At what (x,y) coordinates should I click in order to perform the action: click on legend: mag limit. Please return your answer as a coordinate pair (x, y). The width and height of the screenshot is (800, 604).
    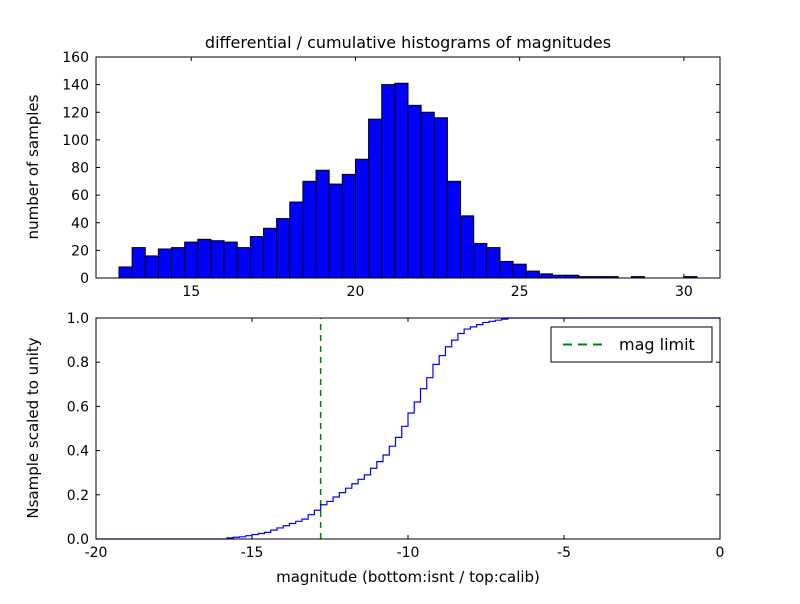
    Looking at the image, I should click on (631, 344).